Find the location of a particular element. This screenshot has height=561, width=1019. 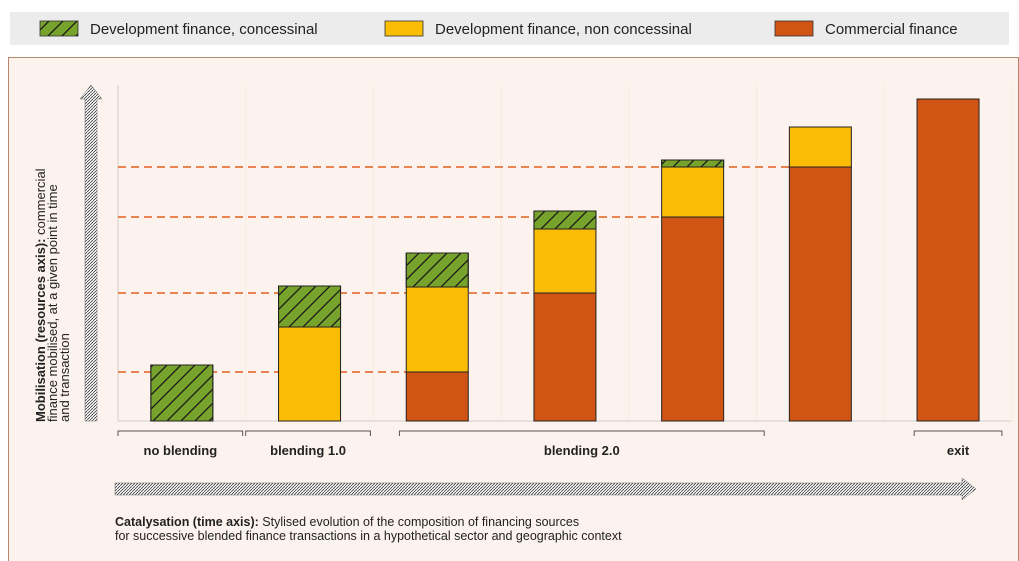

category-label: blending 1.0 is located at coordinates (308, 450).